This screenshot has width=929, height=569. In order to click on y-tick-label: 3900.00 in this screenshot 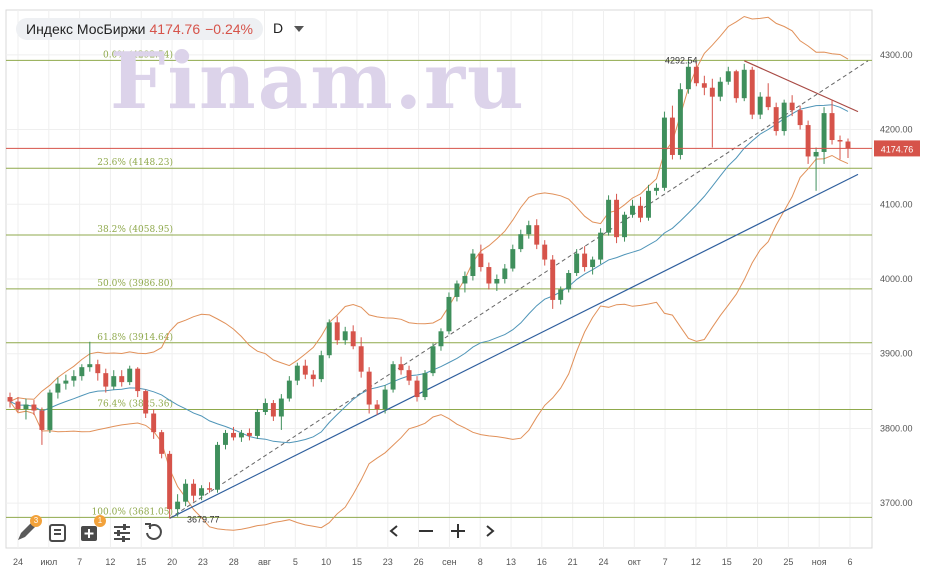, I will do `click(896, 354)`.